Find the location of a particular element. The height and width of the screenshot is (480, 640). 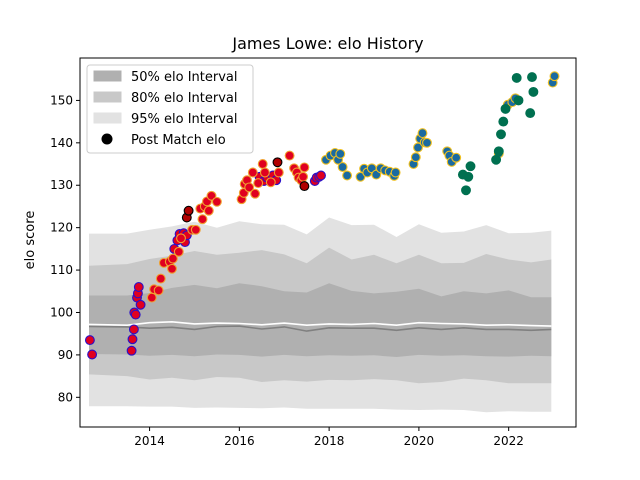

elo-median-line is located at coordinates (320, 328).